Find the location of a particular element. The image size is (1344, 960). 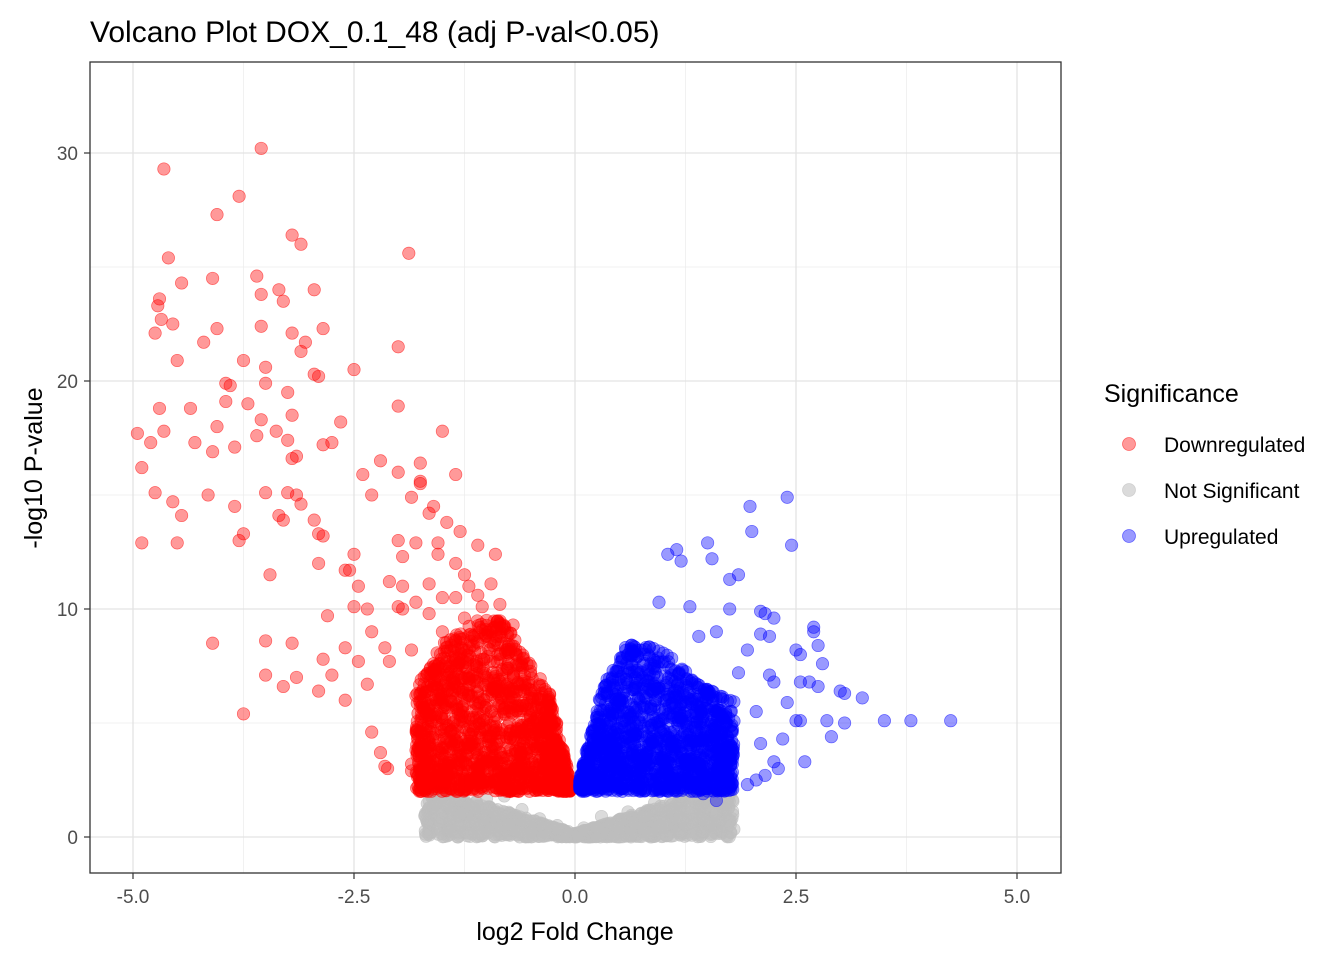

legend-key-not-significant is located at coordinates (1129, 490).